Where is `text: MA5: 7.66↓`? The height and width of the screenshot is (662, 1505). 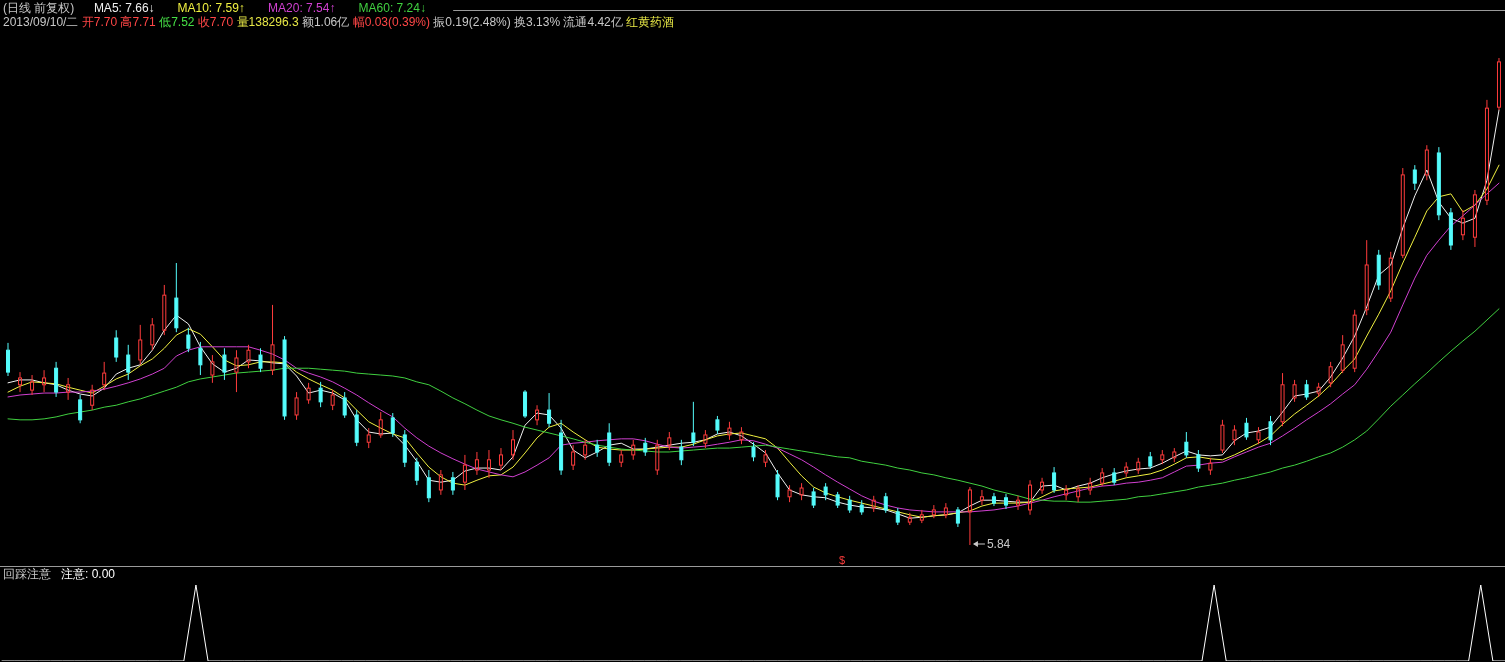 text: MA5: 7.66↓ is located at coordinates (124, 8).